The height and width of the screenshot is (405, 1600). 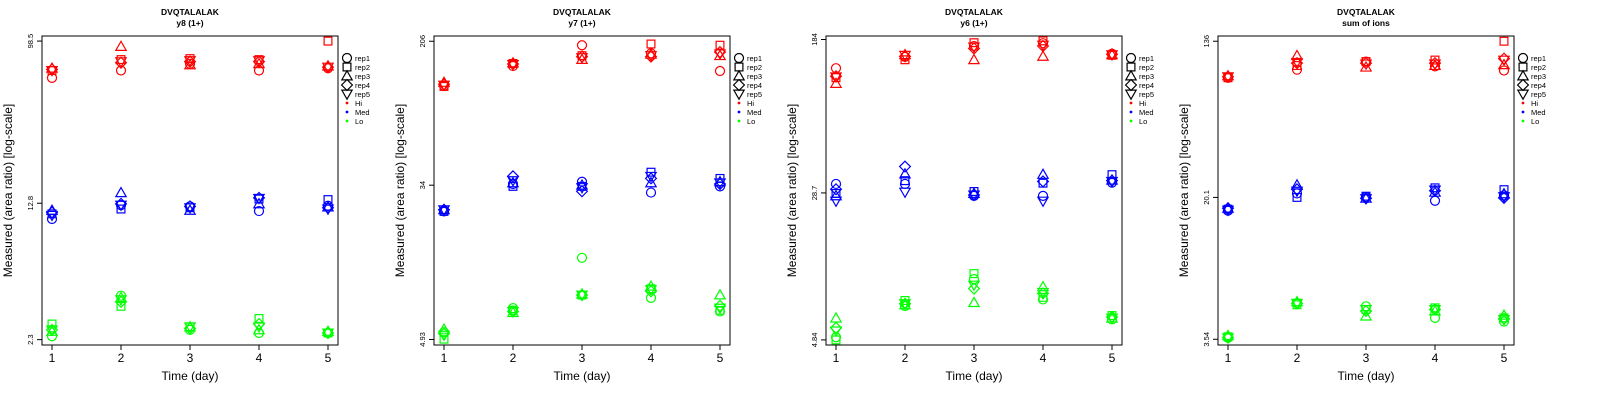 I want to click on y-tick-label: 4.93, so click(x=422, y=339).